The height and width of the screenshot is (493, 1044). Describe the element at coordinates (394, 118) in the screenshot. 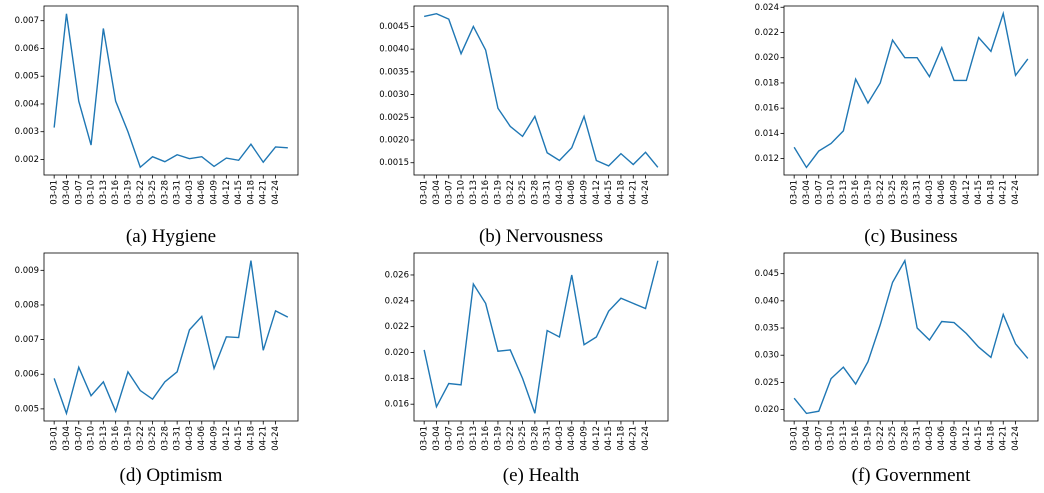

I see `y-tick-label: 0.0025` at that location.